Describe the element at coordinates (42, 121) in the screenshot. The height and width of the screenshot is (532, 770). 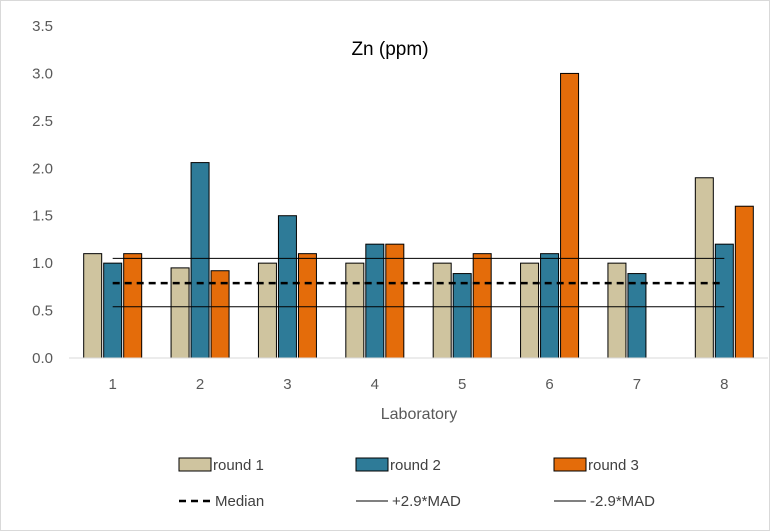
I see `y-tick-label: 2.5` at that location.